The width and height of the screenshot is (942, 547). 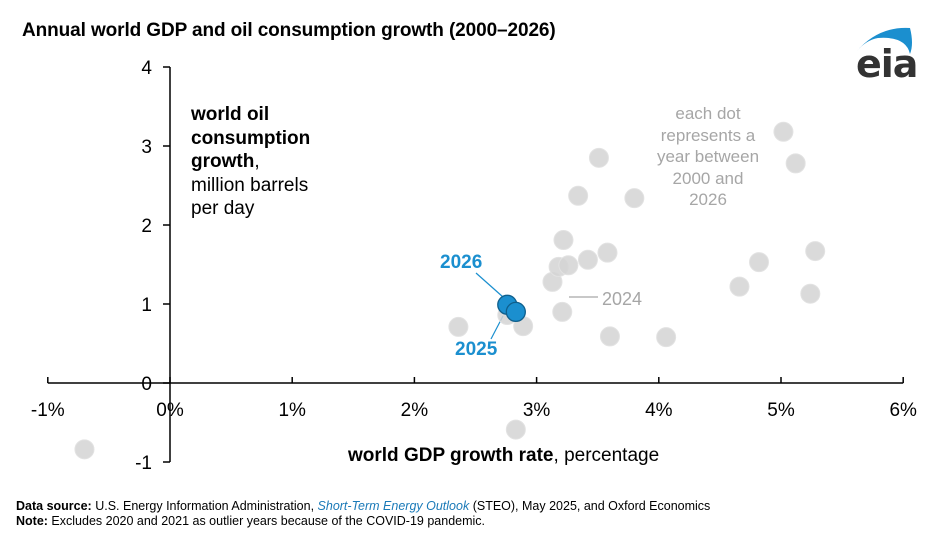 I want to click on y-label-comma: ,, so click(x=257, y=161).